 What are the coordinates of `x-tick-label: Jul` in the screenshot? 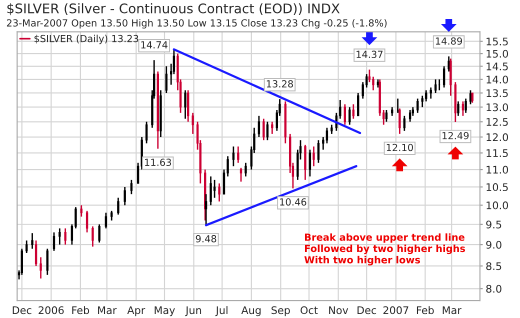 It's located at (221, 311).